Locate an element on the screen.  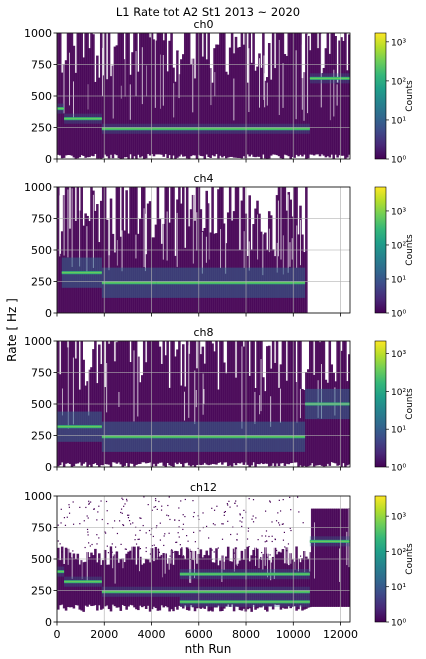
panel-title: ch0 is located at coordinates (203, 24).